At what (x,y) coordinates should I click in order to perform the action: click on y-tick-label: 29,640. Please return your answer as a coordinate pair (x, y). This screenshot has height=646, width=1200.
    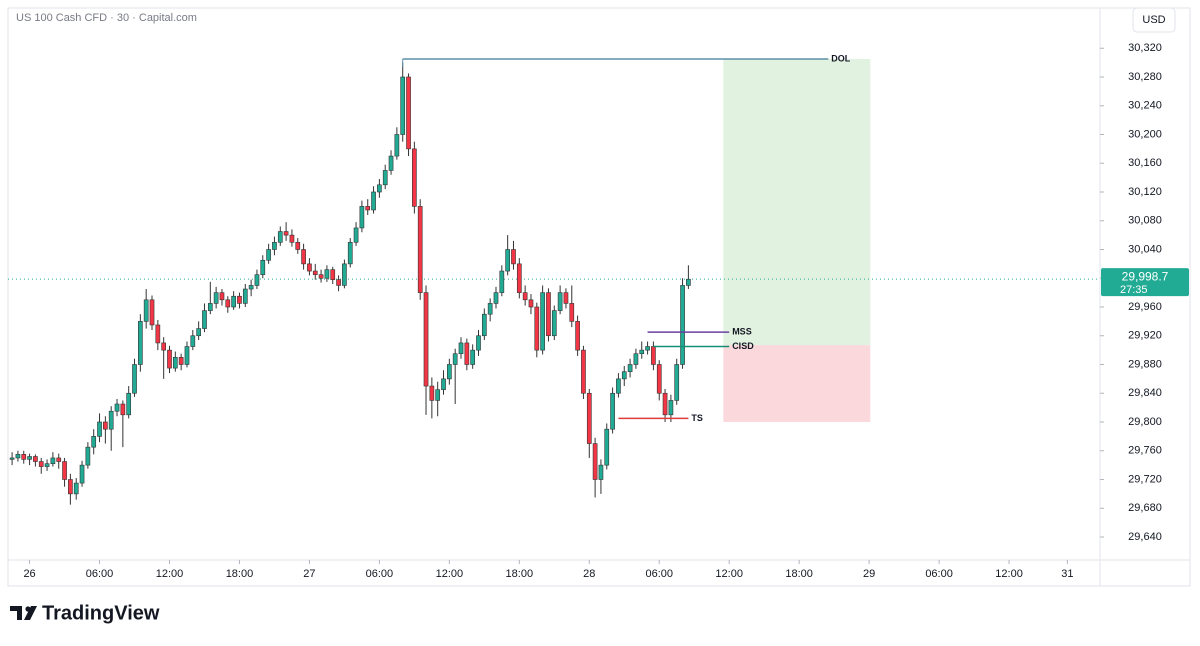
    Looking at the image, I should click on (1145, 537).